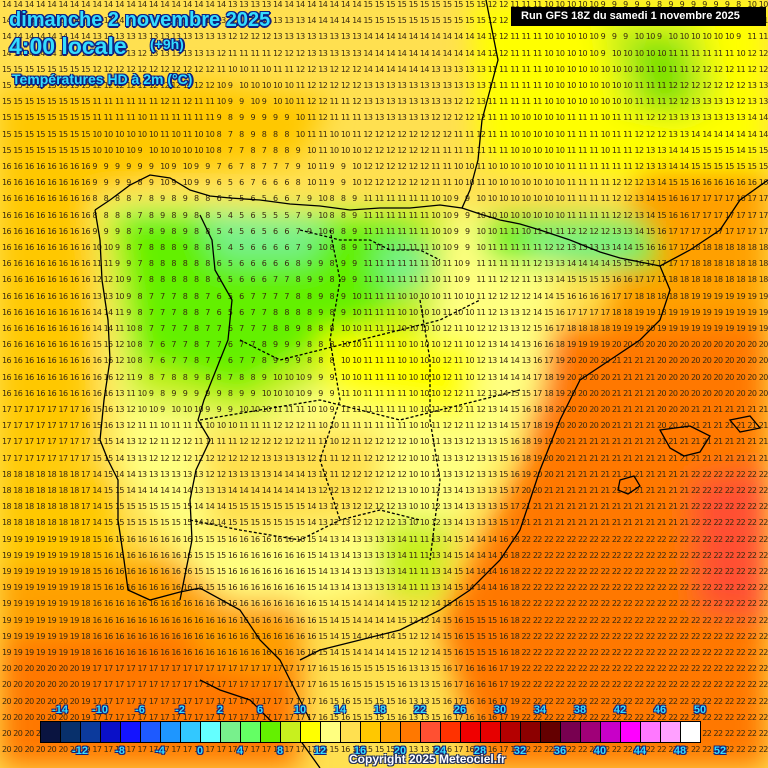 The image size is (768, 768). I want to click on legend-label-bottom: -4, so click(160, 751).